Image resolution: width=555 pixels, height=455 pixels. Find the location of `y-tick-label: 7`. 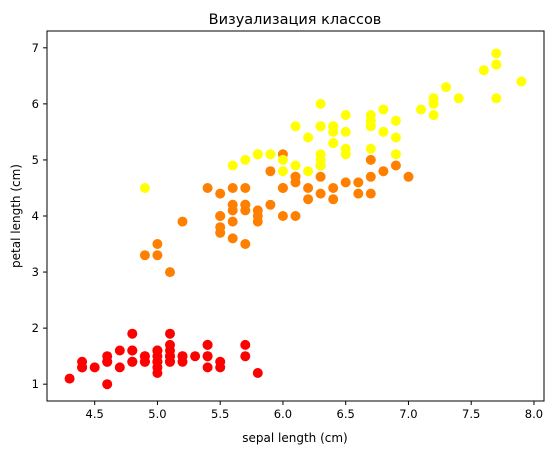

y-tick-label: 7 is located at coordinates (35, 48).